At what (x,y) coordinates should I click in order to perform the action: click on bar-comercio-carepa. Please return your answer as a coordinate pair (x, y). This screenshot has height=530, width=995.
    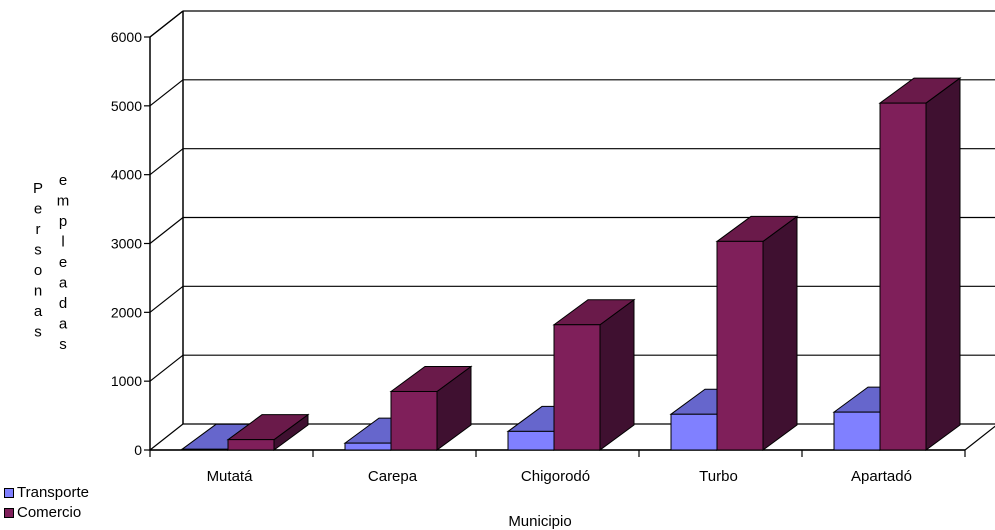
    Looking at the image, I should click on (431, 408).